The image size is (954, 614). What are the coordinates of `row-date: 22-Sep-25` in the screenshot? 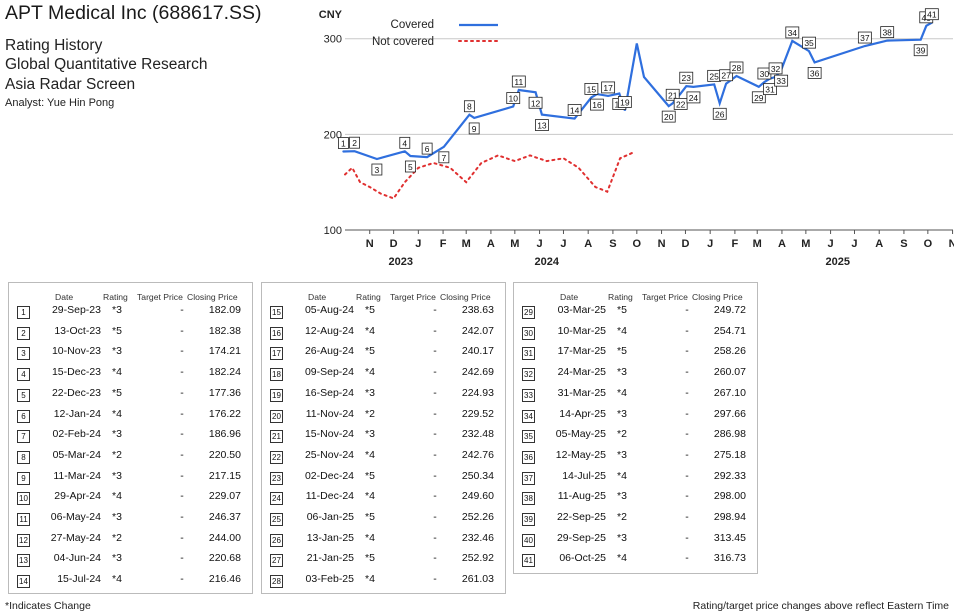 It's located at (581, 517).